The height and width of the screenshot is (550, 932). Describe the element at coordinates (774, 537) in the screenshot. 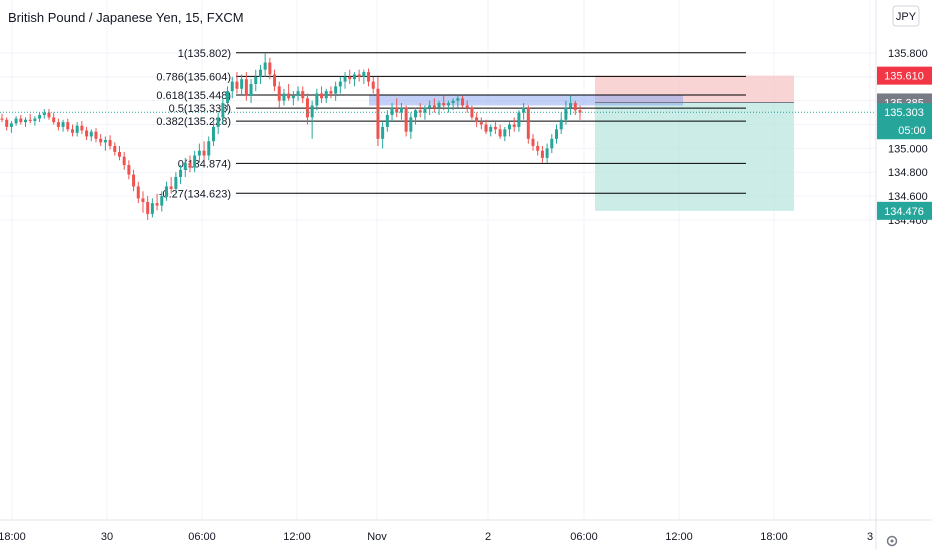

I see `time-tick-label: 18:00` at that location.